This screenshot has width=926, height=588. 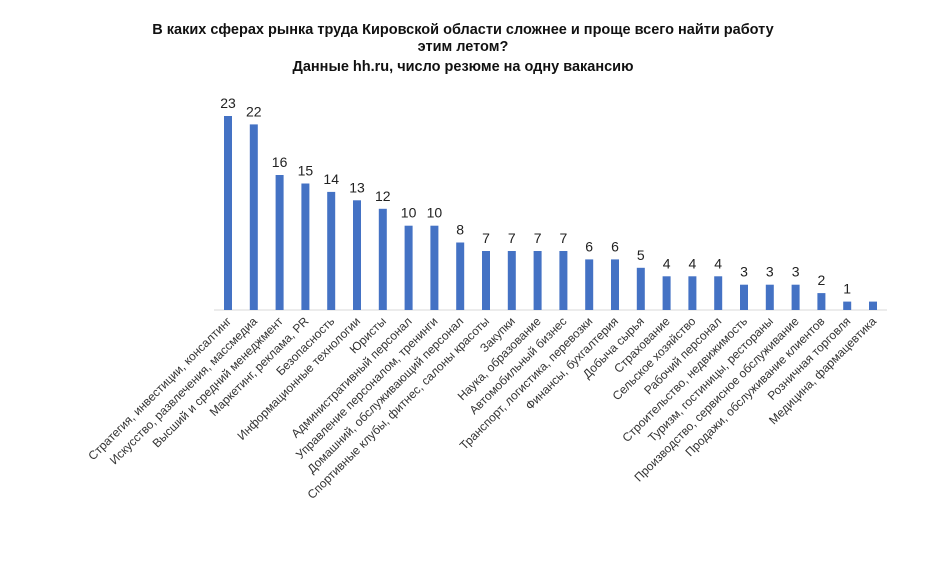 What do you see at coordinates (306, 171) in the screenshot?
I see `data-label: 15` at bounding box center [306, 171].